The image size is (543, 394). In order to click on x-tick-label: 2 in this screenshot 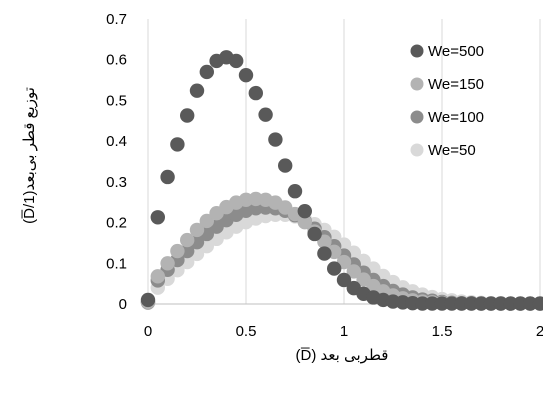, I will do `click(539, 331)`.